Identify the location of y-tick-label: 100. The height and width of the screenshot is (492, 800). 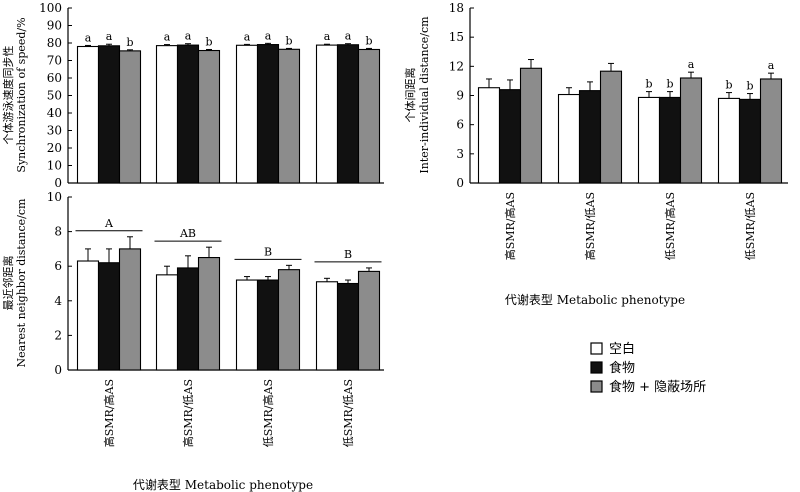
(50, 8).